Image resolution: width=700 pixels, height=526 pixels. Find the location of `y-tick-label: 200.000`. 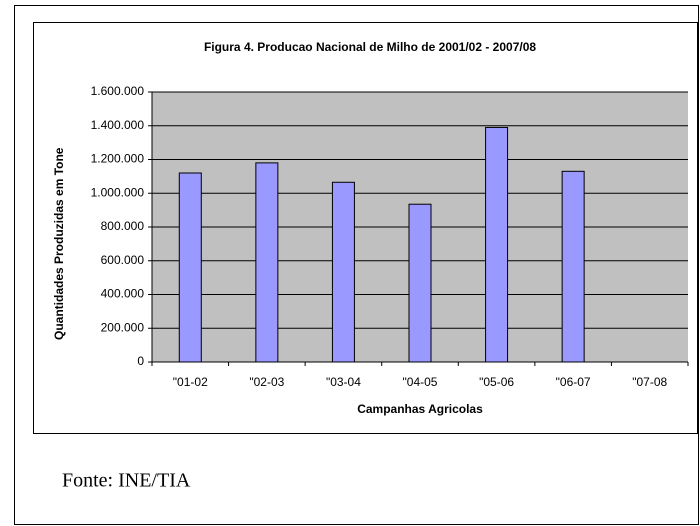

y-tick-label: 200.000 is located at coordinates (123, 327).